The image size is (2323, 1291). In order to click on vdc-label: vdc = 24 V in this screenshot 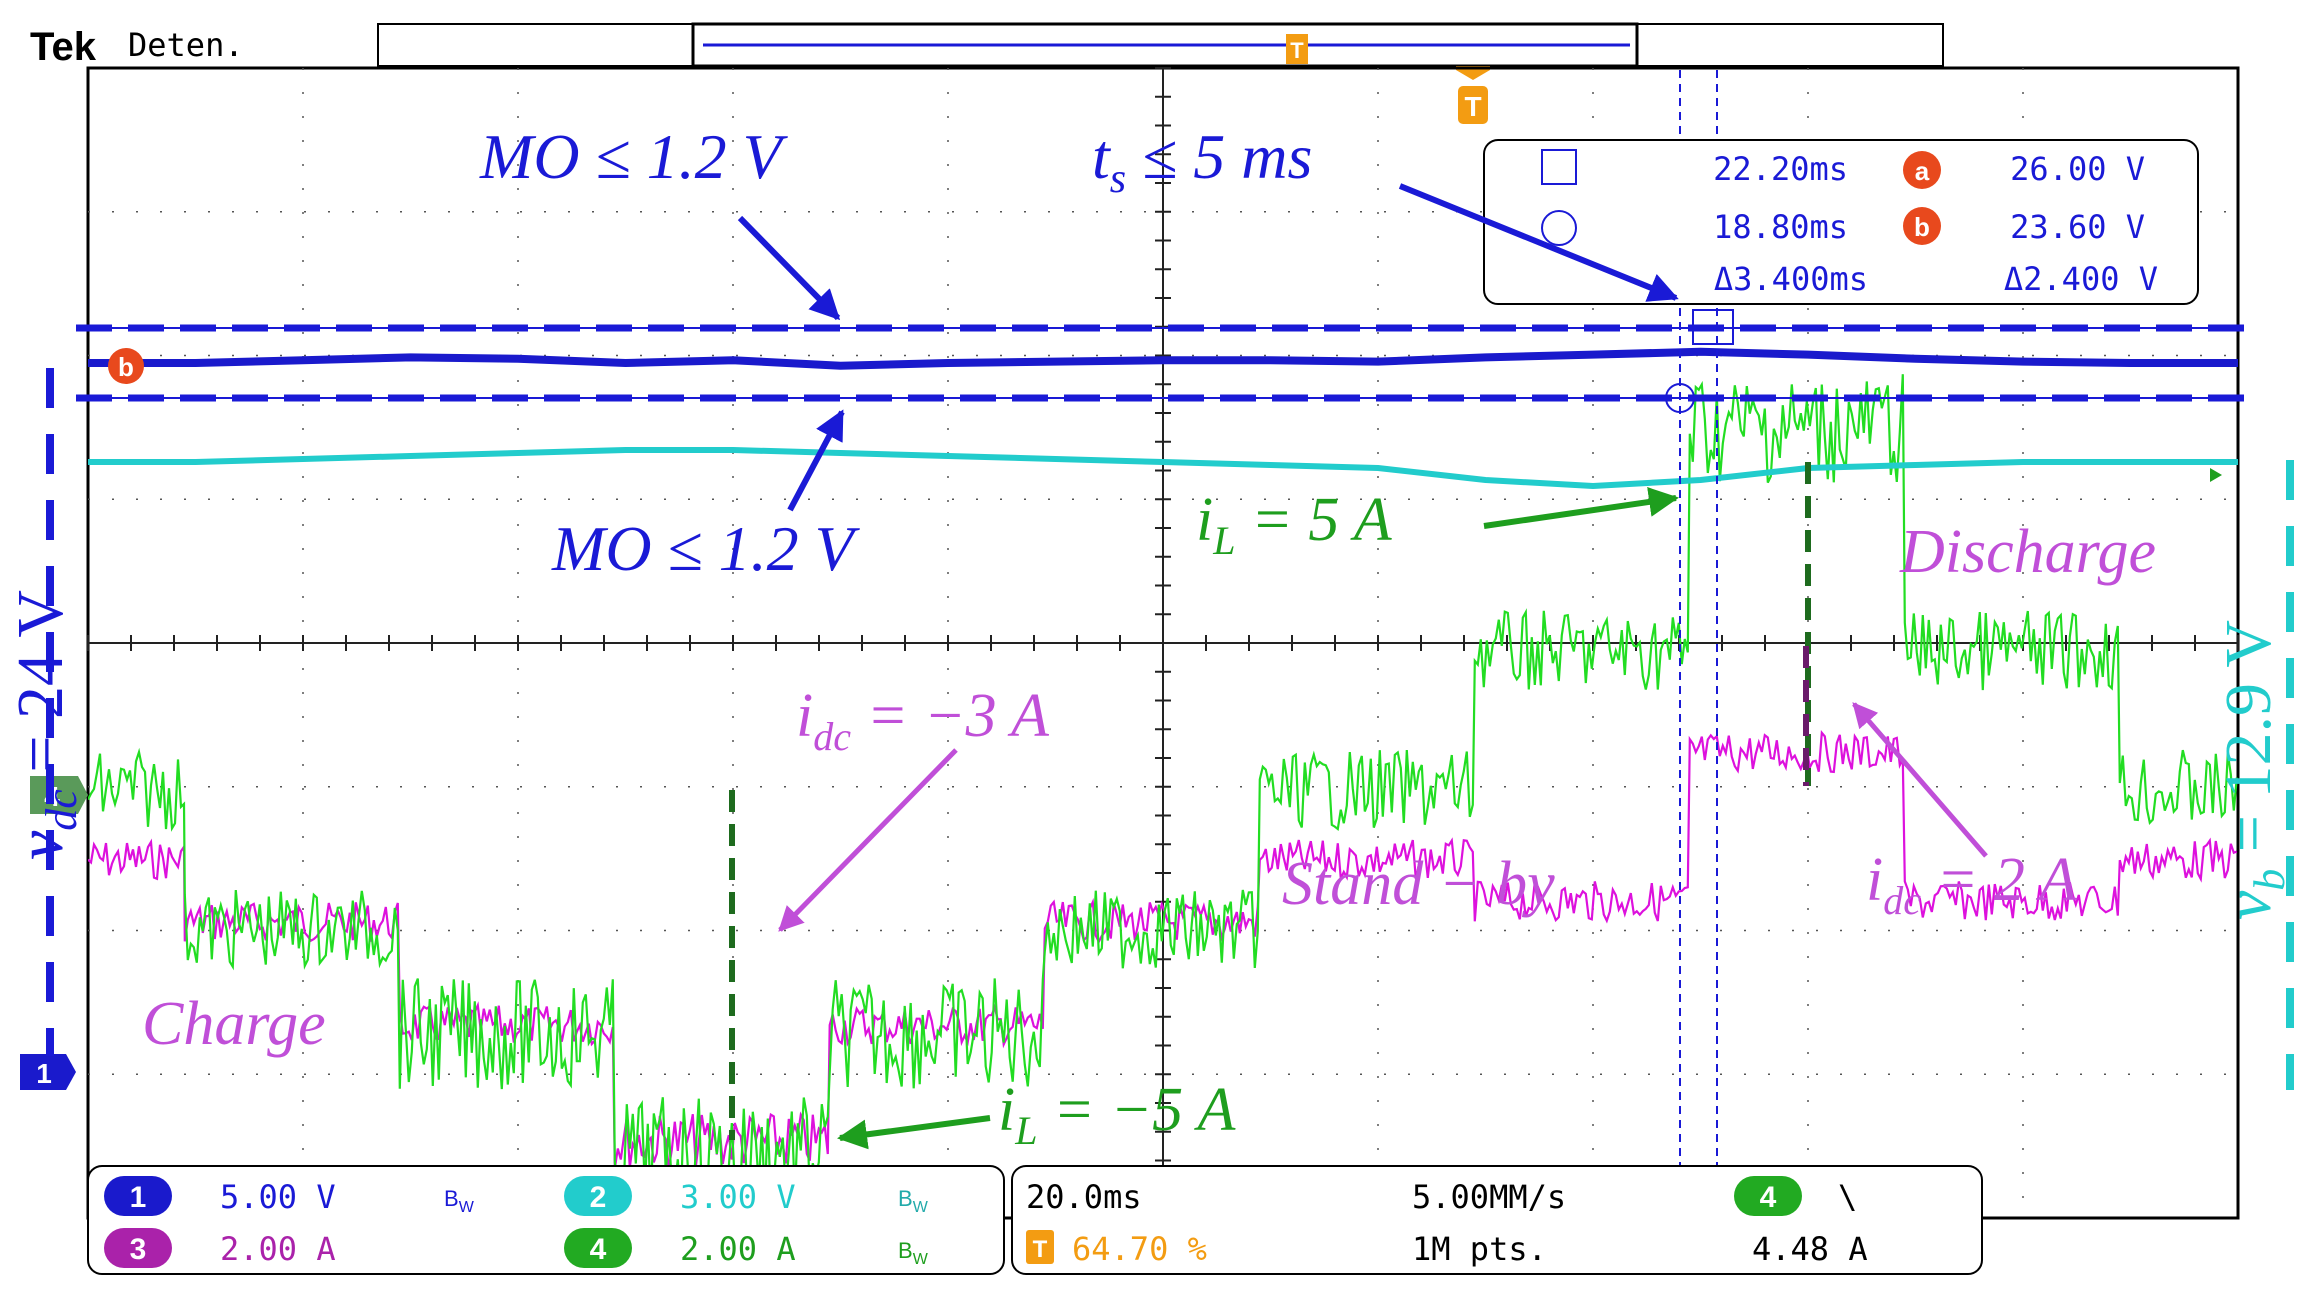, I will do `click(45, 725)`.